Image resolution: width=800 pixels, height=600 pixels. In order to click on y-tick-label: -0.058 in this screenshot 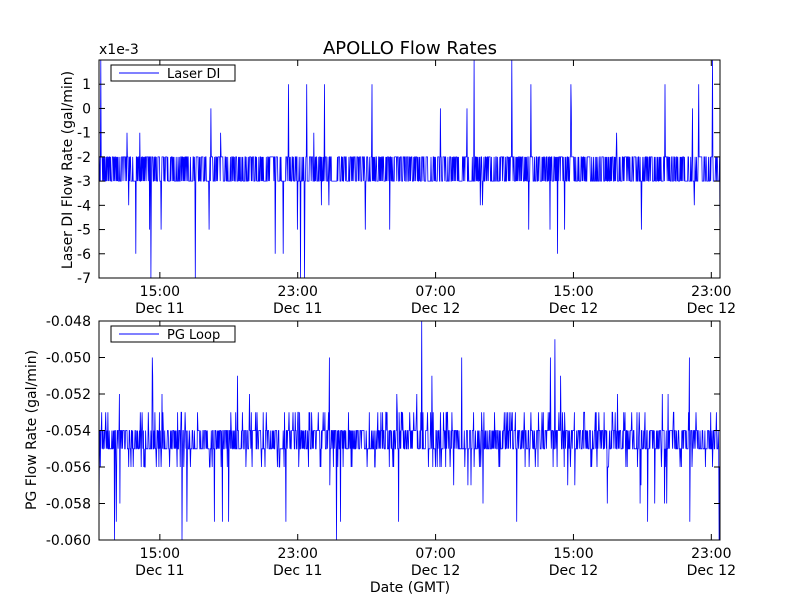, I will do `click(68, 505)`.